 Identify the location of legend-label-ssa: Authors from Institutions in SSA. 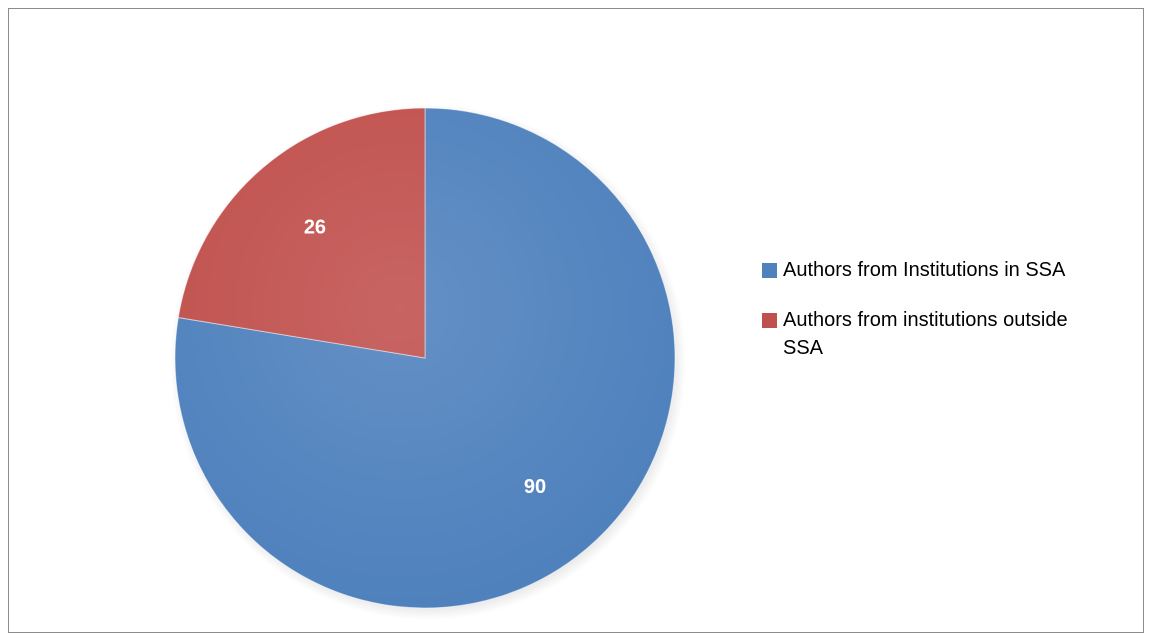
(924, 270).